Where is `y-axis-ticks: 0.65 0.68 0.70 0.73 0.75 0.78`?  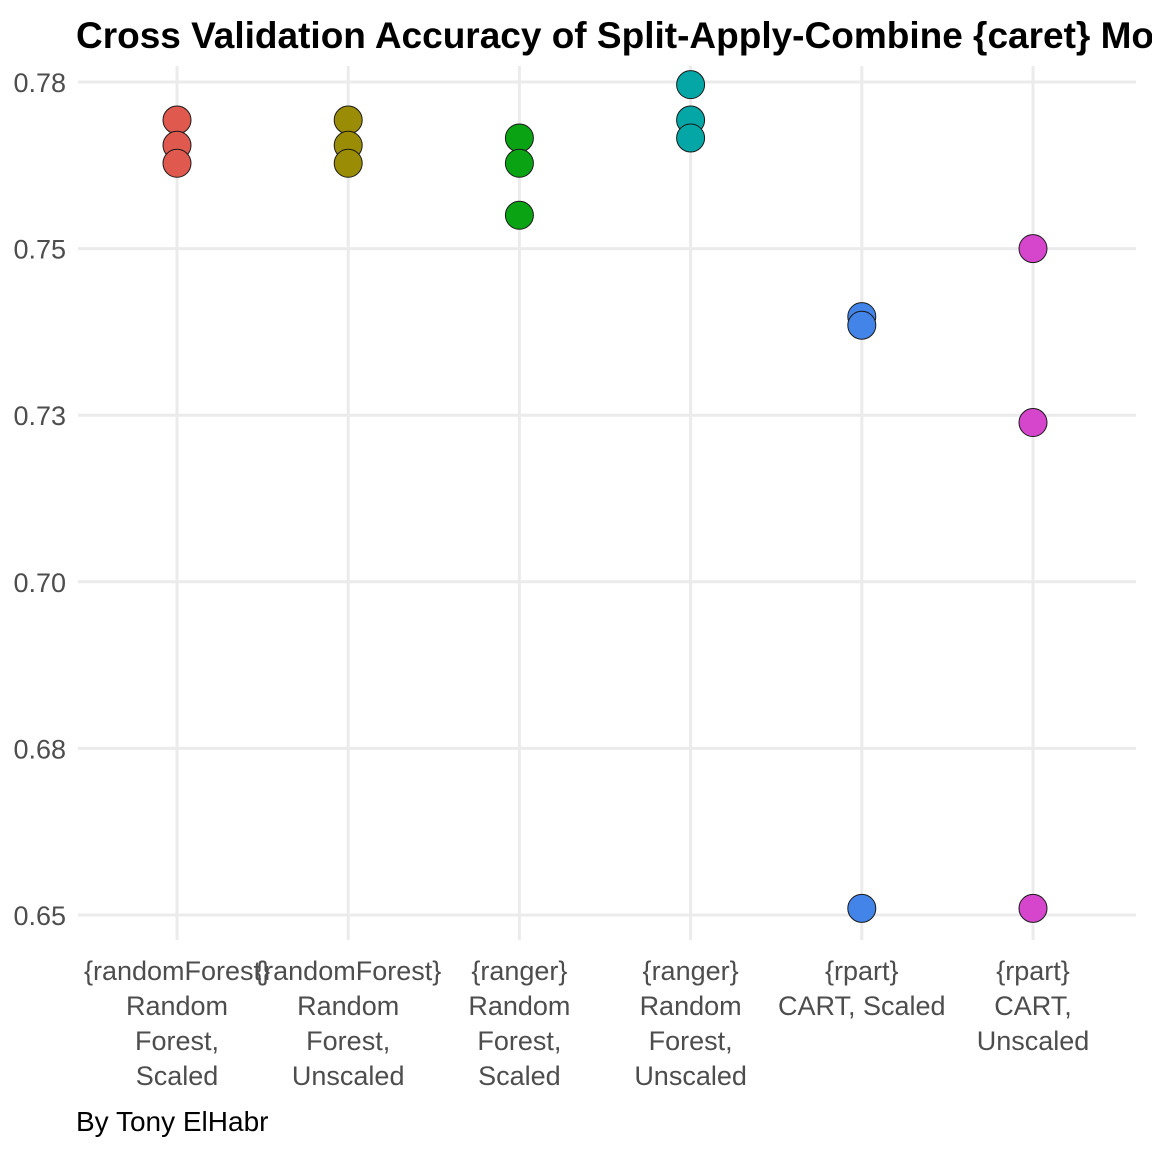 y-axis-ticks: 0.65 0.68 0.70 0.73 0.75 0.78 is located at coordinates (39, 499).